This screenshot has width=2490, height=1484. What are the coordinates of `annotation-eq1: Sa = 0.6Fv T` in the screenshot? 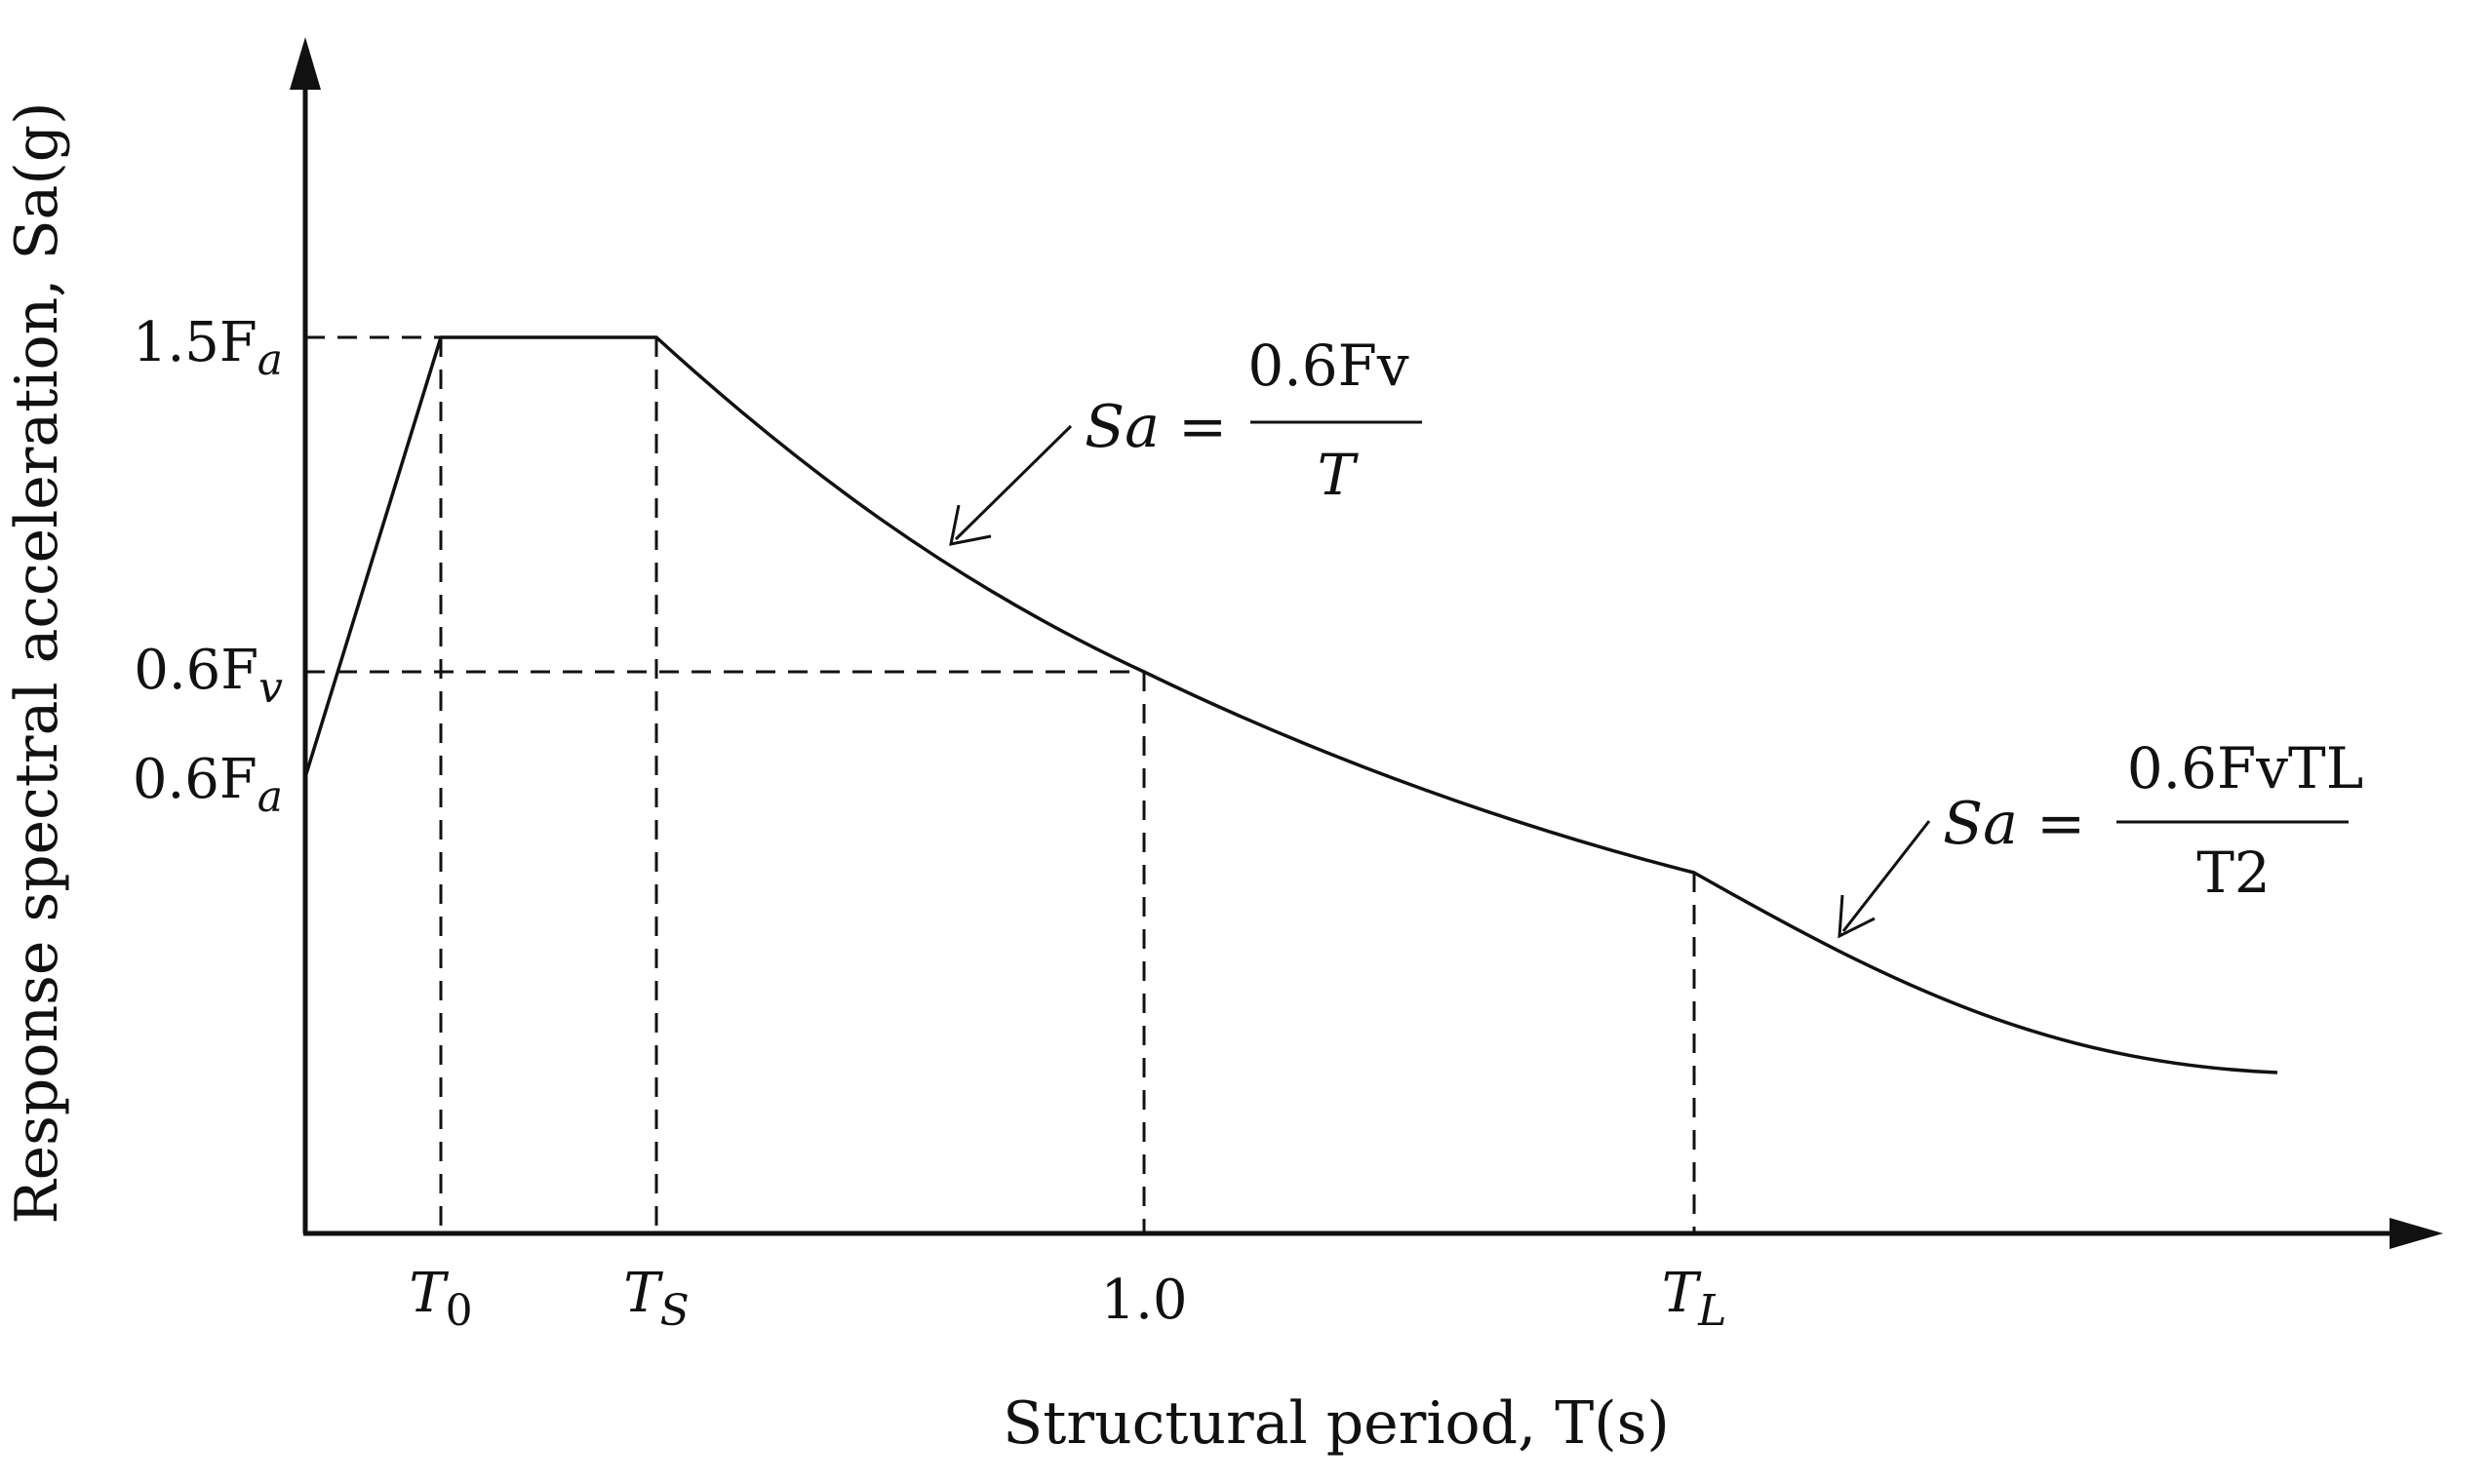 It's located at (1185, 439).